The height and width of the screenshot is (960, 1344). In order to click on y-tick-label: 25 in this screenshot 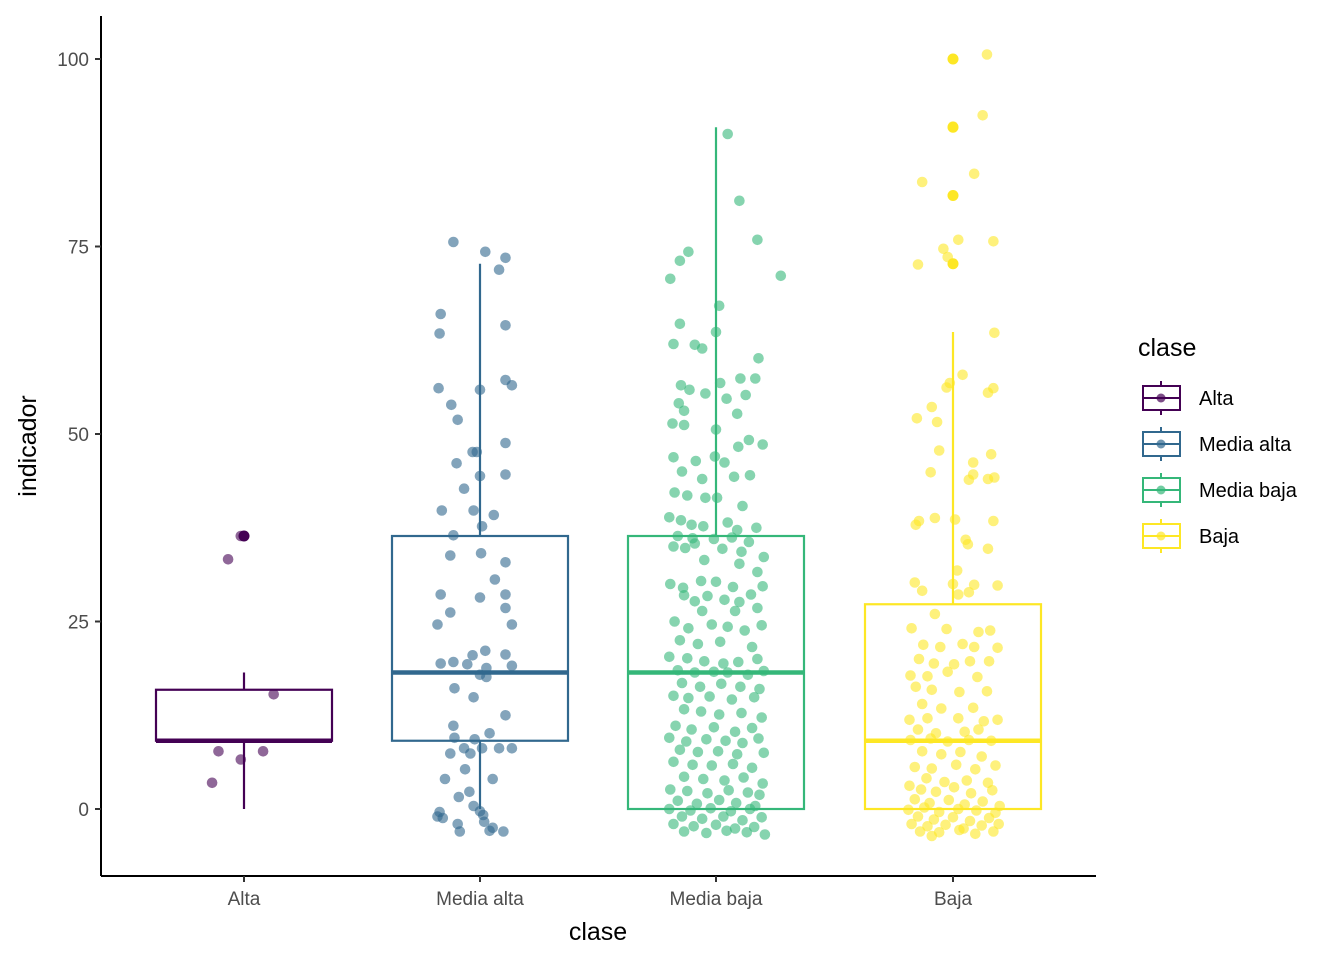, I will do `click(78, 623)`.